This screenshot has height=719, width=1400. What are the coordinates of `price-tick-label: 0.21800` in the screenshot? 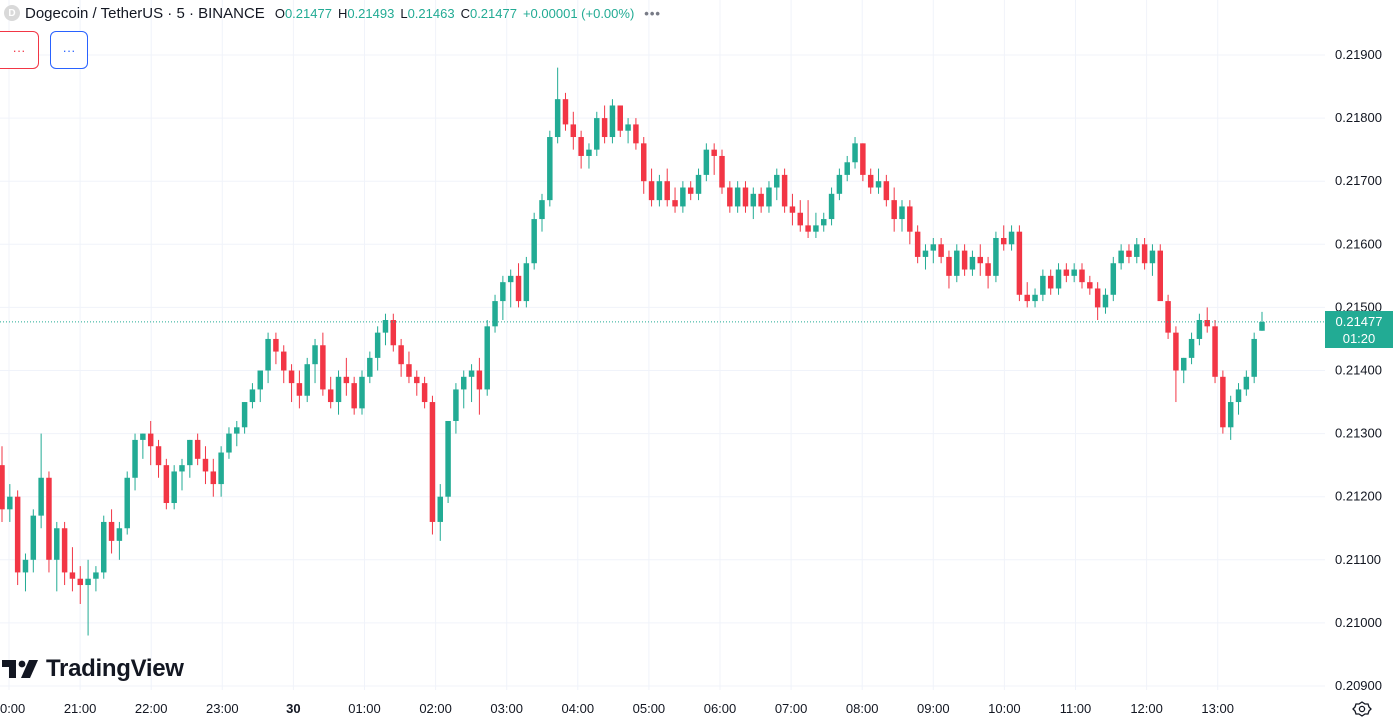 It's located at (1358, 117).